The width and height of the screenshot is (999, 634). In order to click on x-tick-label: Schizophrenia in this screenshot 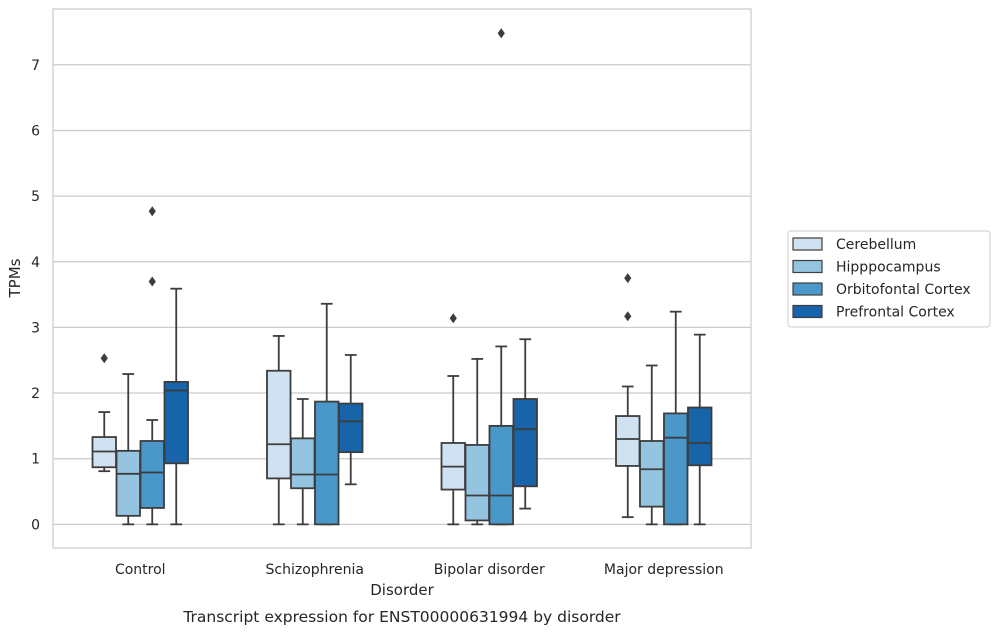, I will do `click(315, 570)`.